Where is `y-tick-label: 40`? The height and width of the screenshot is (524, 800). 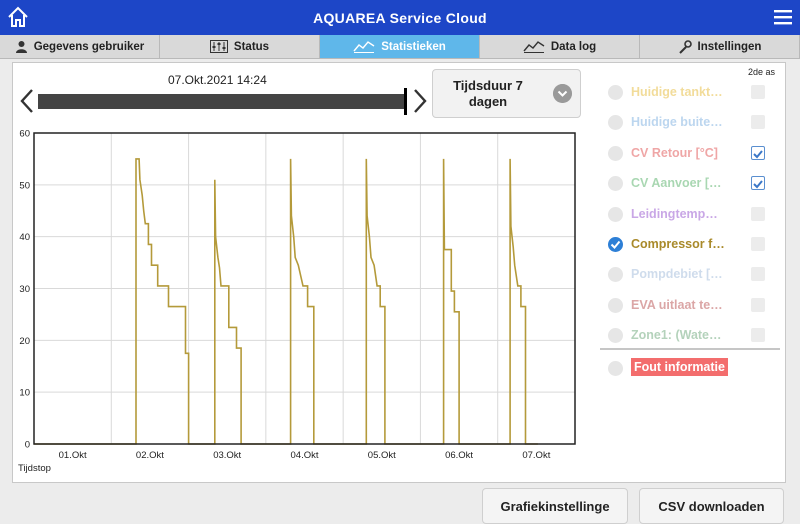 y-tick-label: 40 is located at coordinates (24, 237).